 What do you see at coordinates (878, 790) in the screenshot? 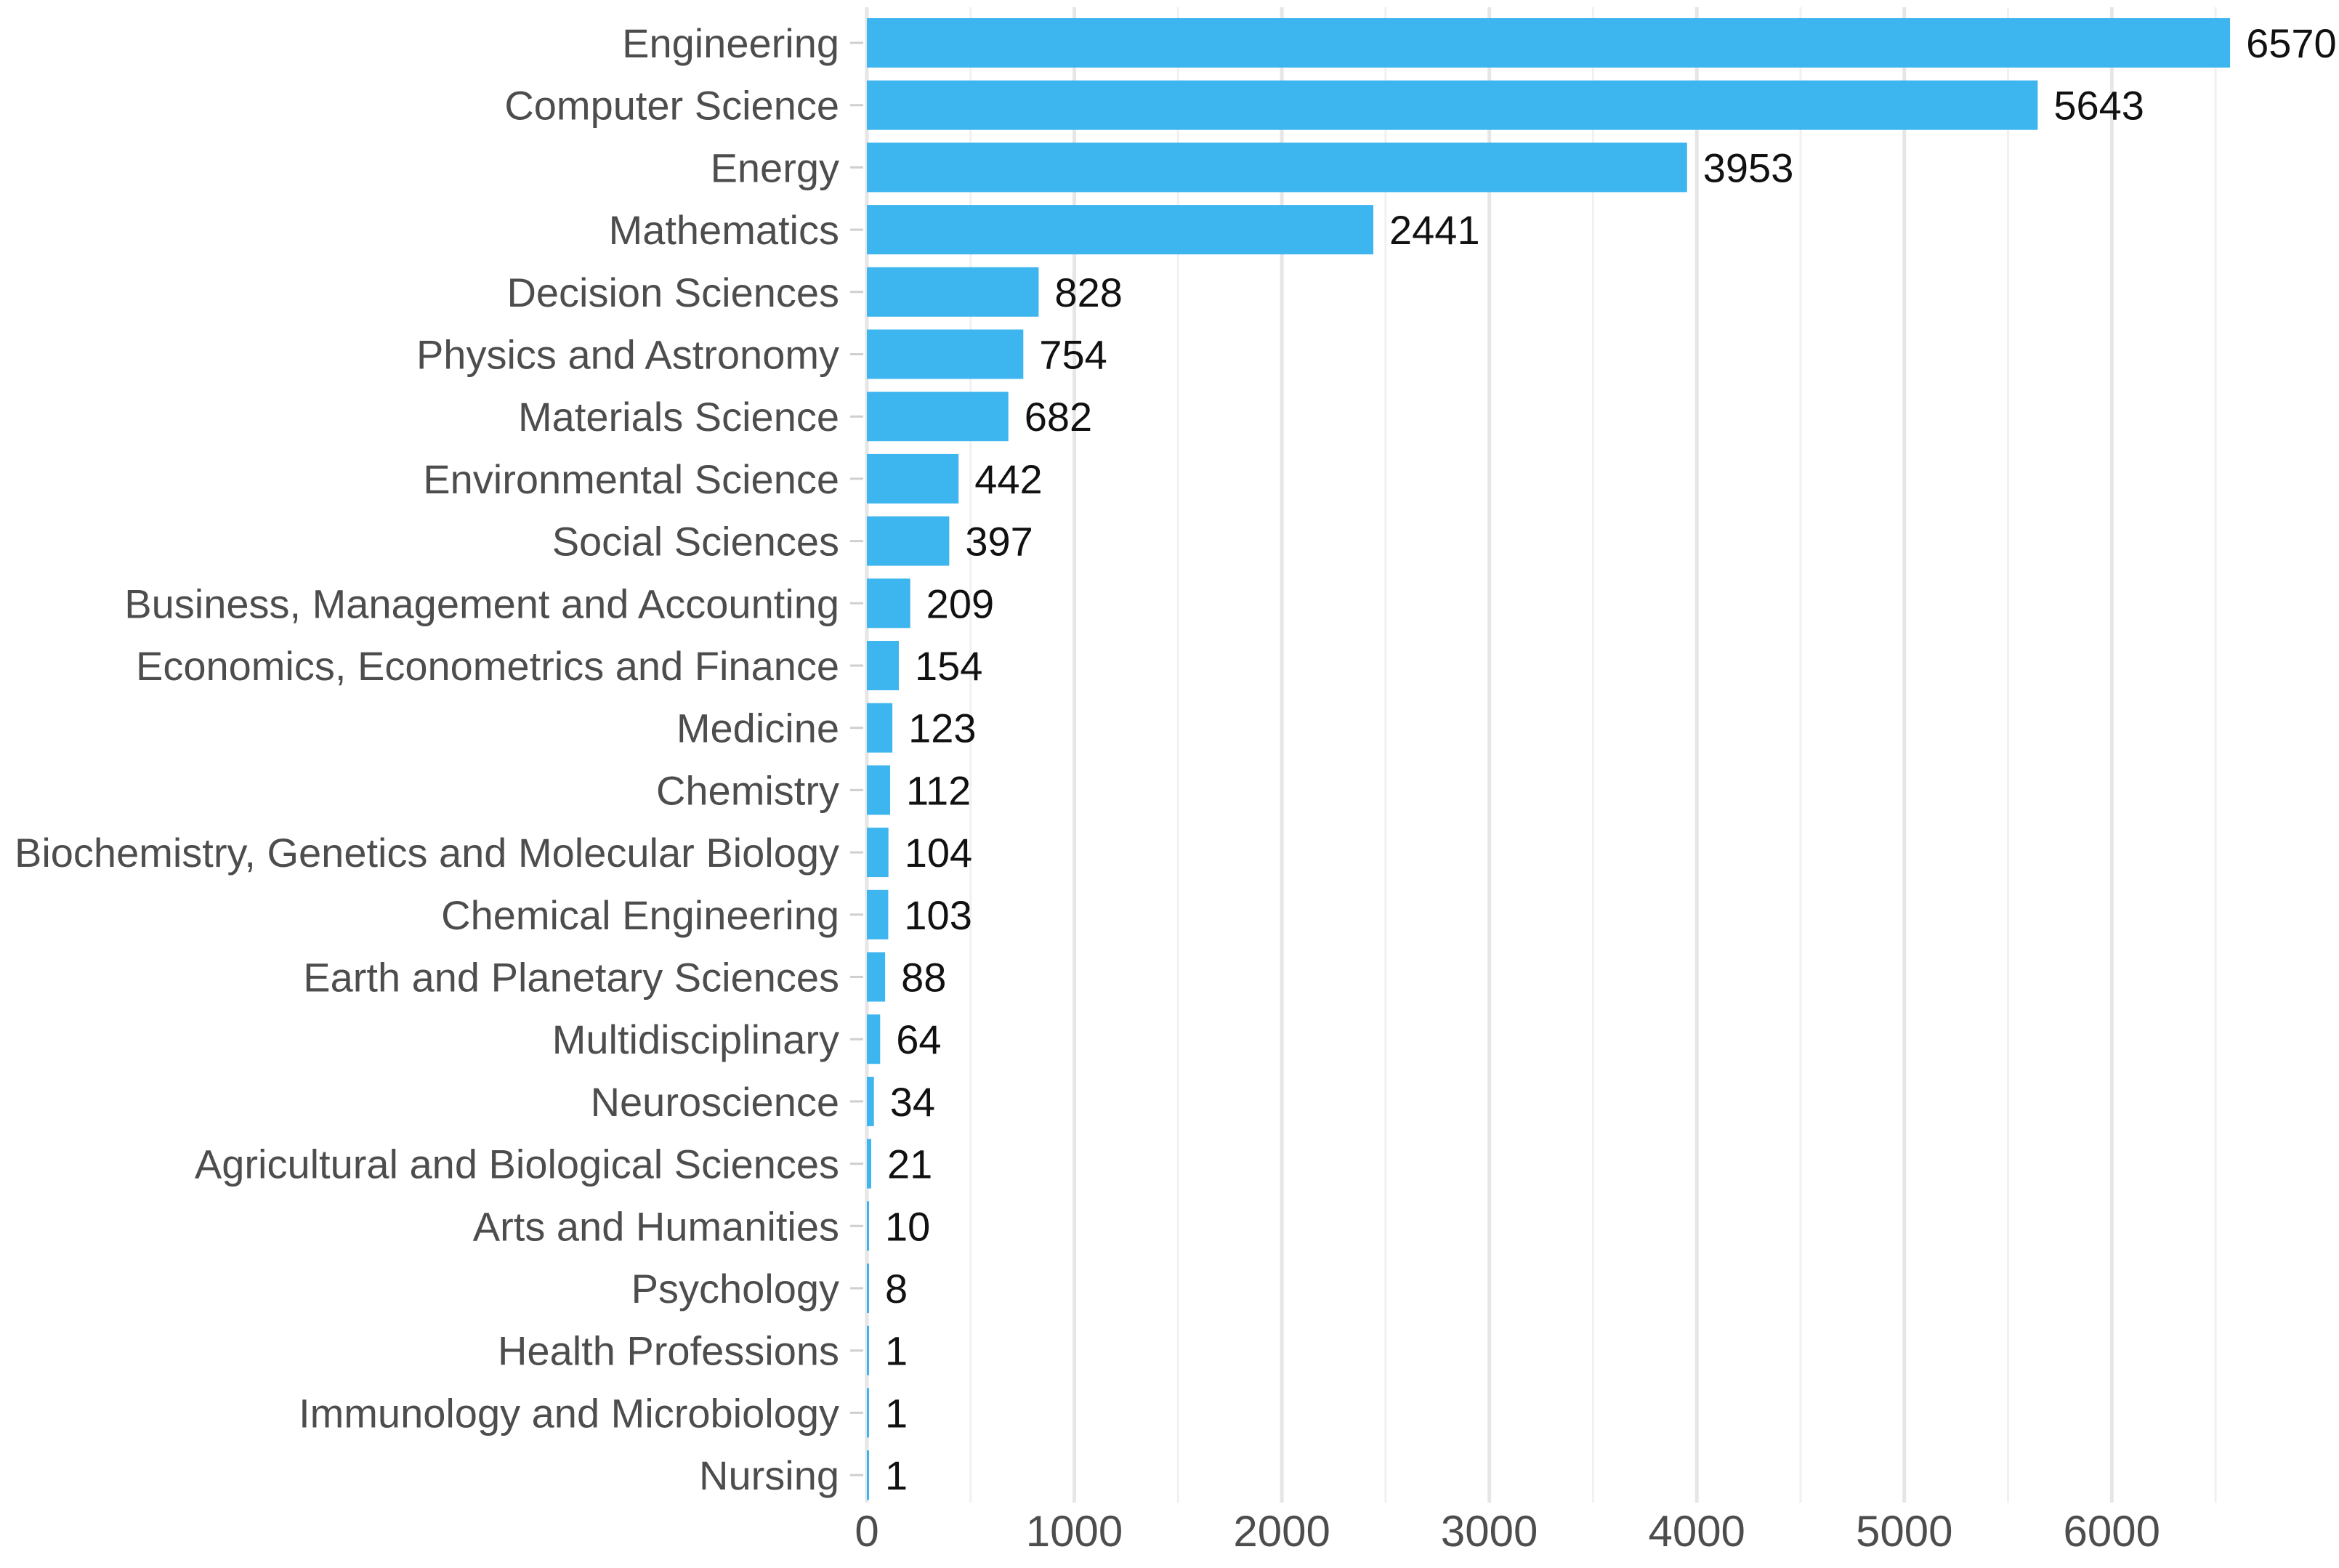
I see `bar-chemistry` at bounding box center [878, 790].